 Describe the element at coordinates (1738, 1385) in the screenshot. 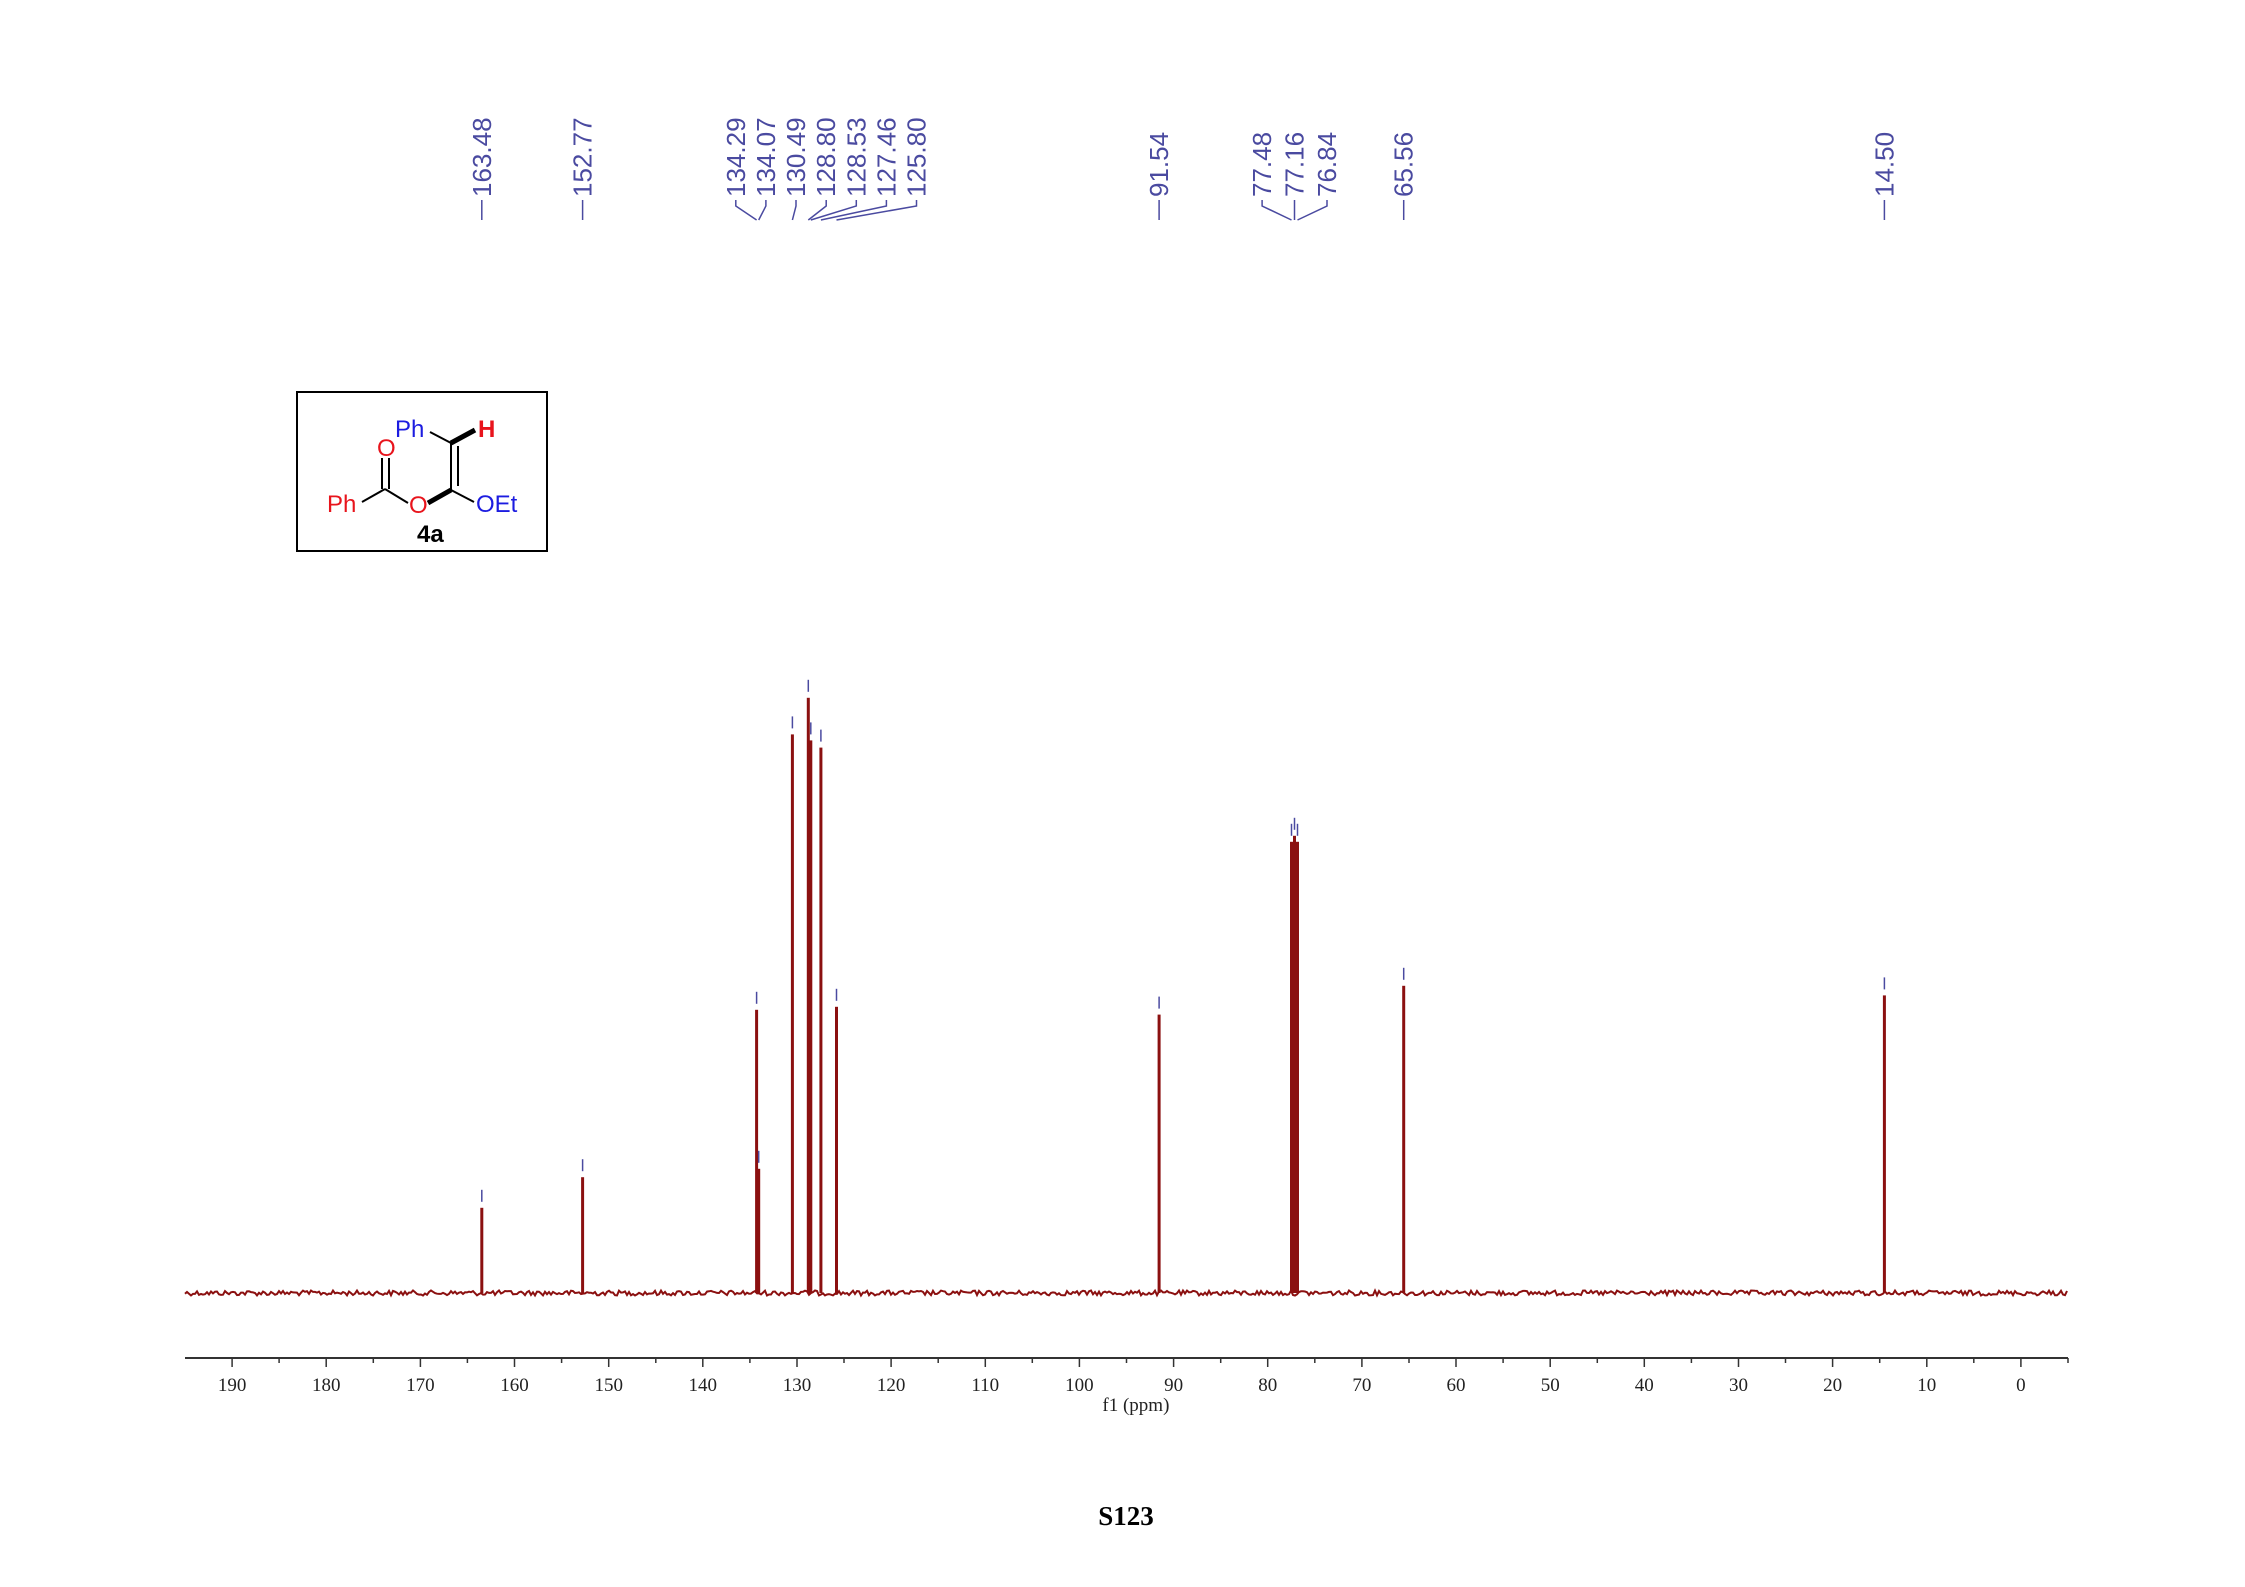

I see `x-tick-label: 30` at that location.